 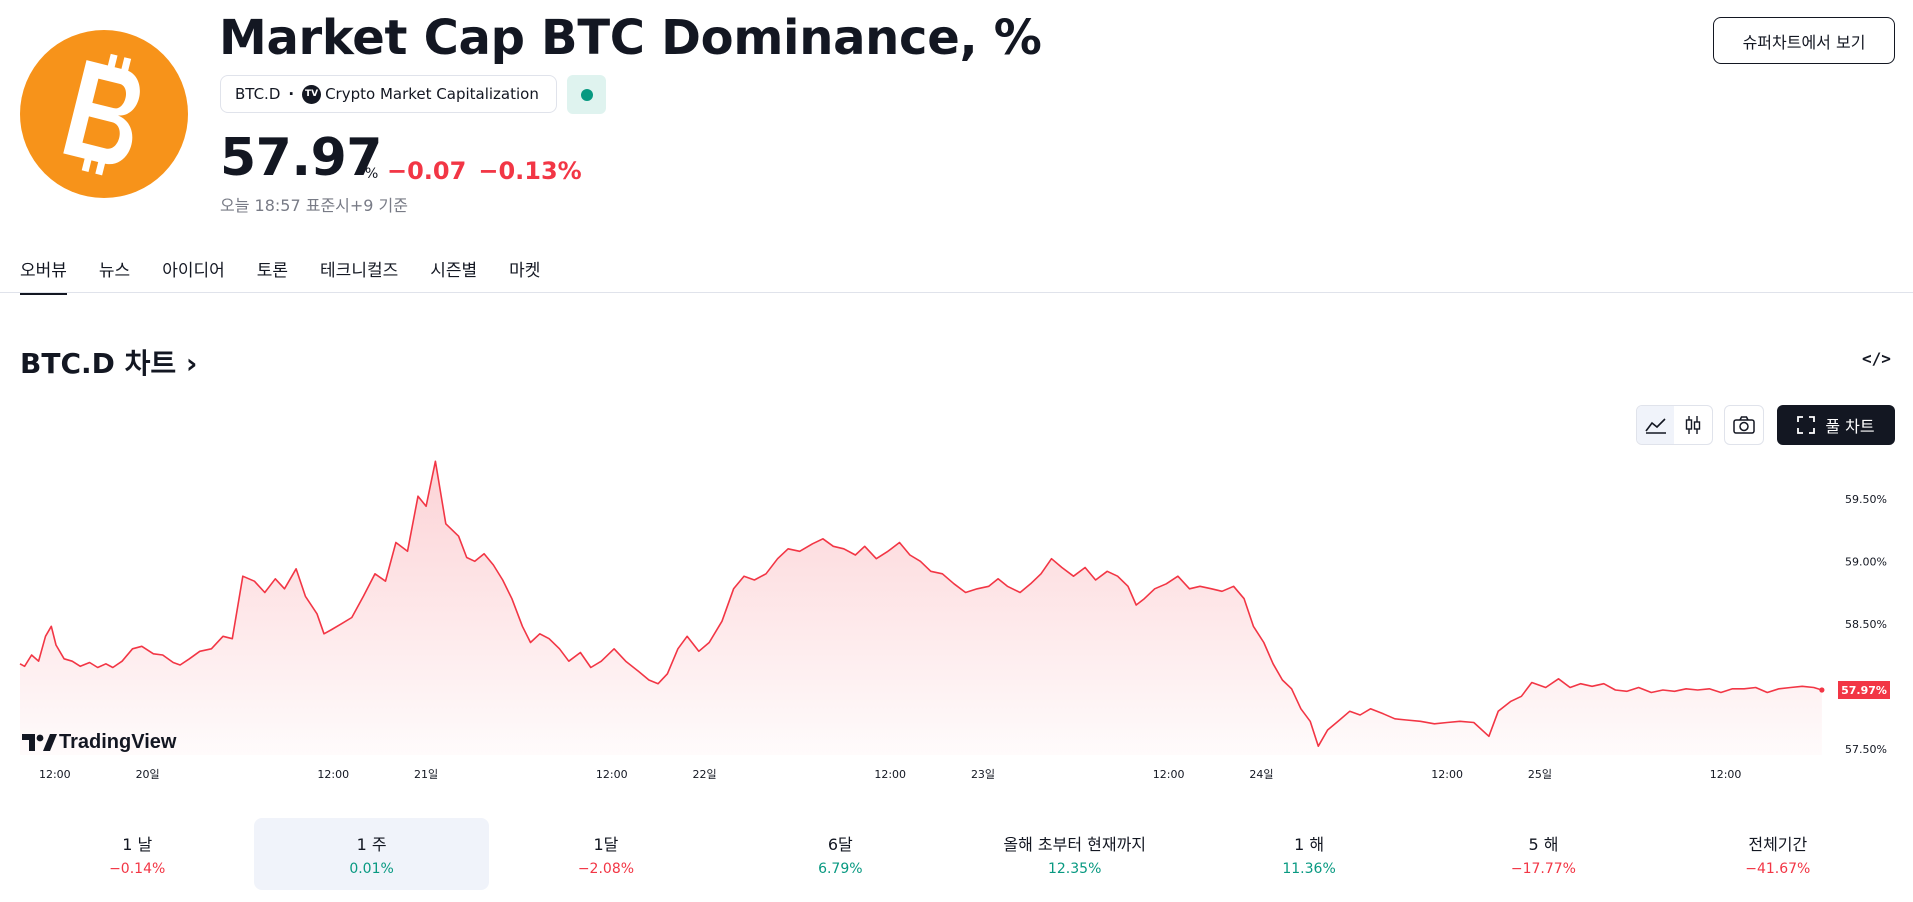 What do you see at coordinates (1309, 869) in the screenshot?
I see `period-change: 11.36%` at bounding box center [1309, 869].